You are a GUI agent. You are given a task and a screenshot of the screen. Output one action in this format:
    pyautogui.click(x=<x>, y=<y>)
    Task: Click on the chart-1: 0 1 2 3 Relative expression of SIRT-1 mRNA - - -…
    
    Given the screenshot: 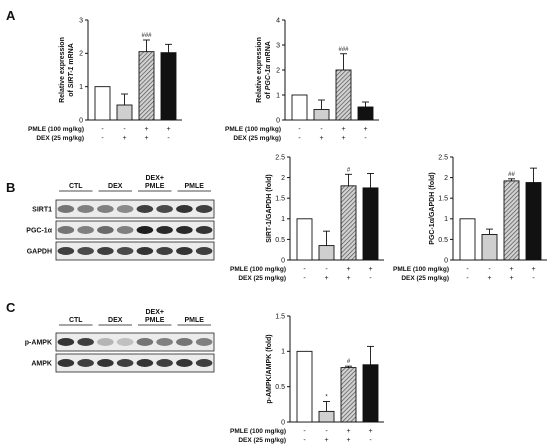 What is the action you would take?
    pyautogui.click(x=105, y=79)
    